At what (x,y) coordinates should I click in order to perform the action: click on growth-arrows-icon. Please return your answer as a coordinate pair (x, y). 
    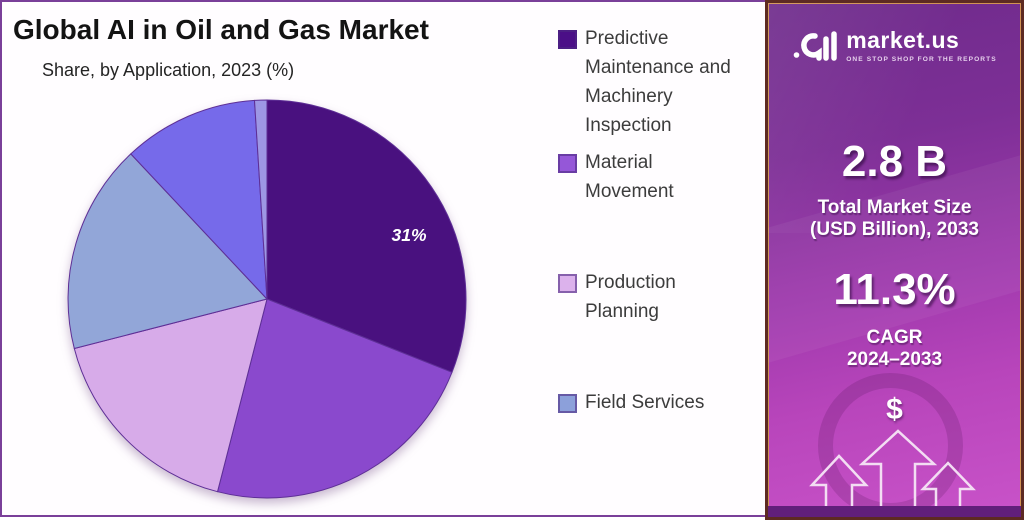
    Looking at the image, I should click on (892, 467).